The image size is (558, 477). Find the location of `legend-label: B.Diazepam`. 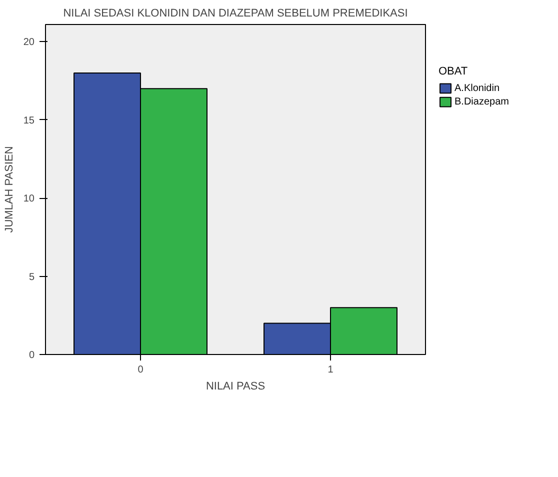

legend-label: B.Diazepam is located at coordinates (481, 102).